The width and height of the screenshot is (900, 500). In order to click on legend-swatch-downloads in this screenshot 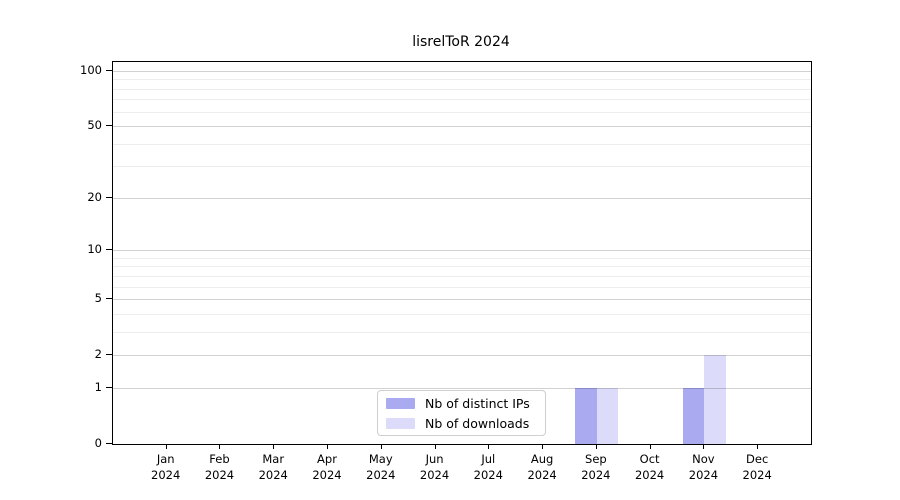, I will do `click(400, 423)`.